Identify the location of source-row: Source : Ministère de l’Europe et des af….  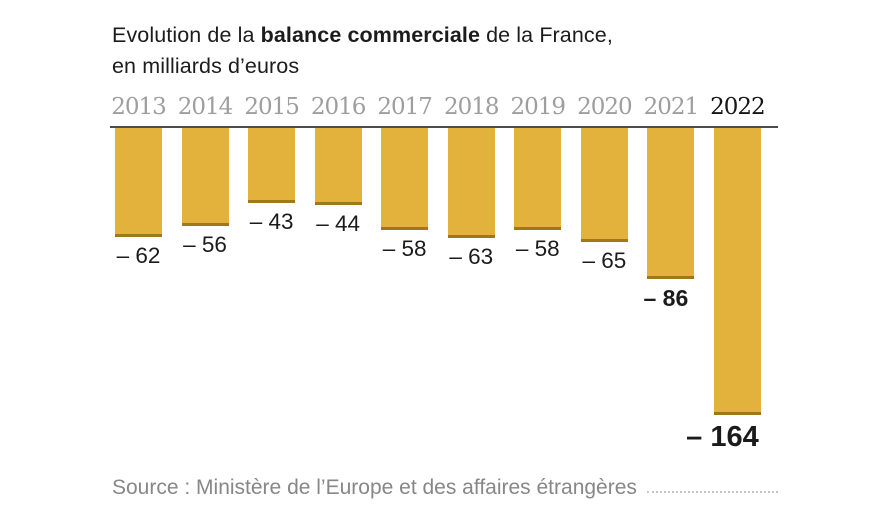
(445, 488).